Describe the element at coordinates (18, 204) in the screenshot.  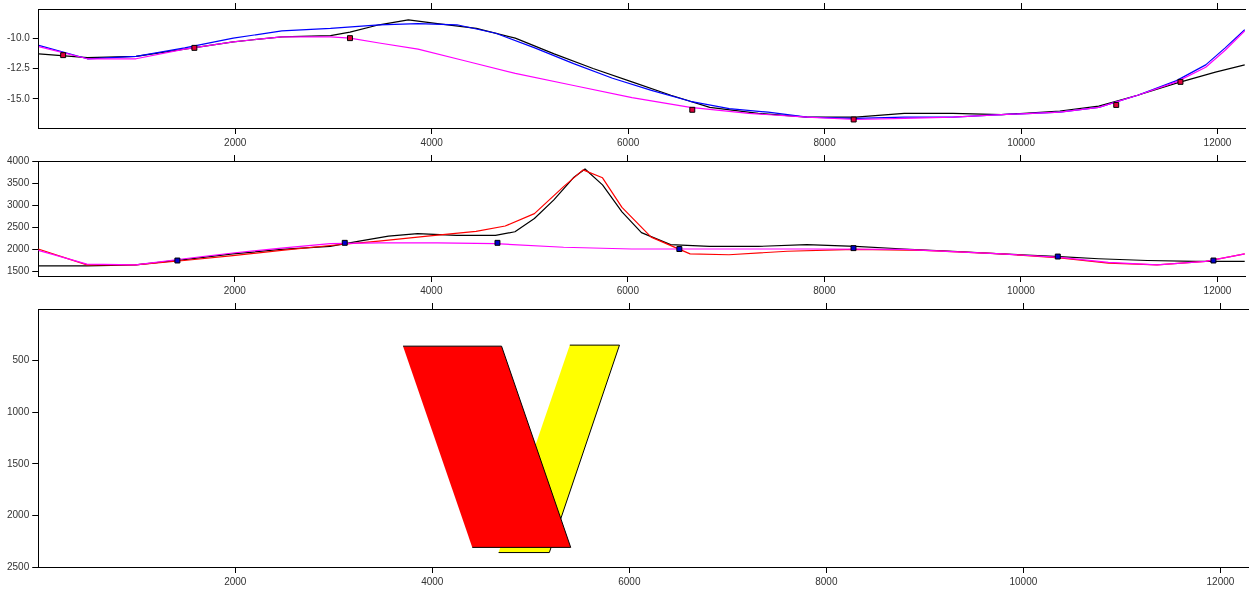
I see `y-tick-label: 3000` at that location.